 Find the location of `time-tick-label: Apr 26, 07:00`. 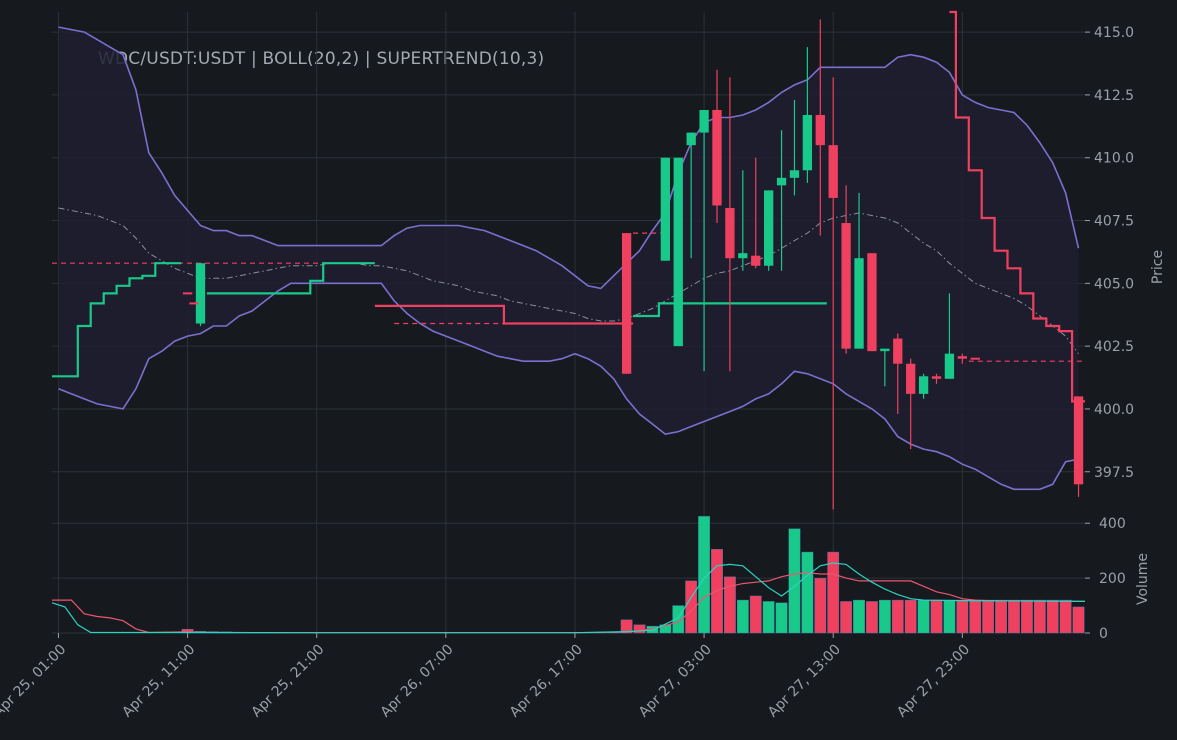

time-tick-label: Apr 26, 07:00 is located at coordinates (417, 681).